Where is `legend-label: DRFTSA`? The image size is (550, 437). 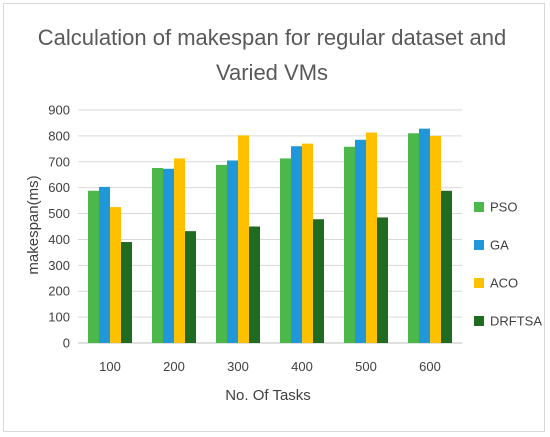 legend-label: DRFTSA is located at coordinates (516, 321).